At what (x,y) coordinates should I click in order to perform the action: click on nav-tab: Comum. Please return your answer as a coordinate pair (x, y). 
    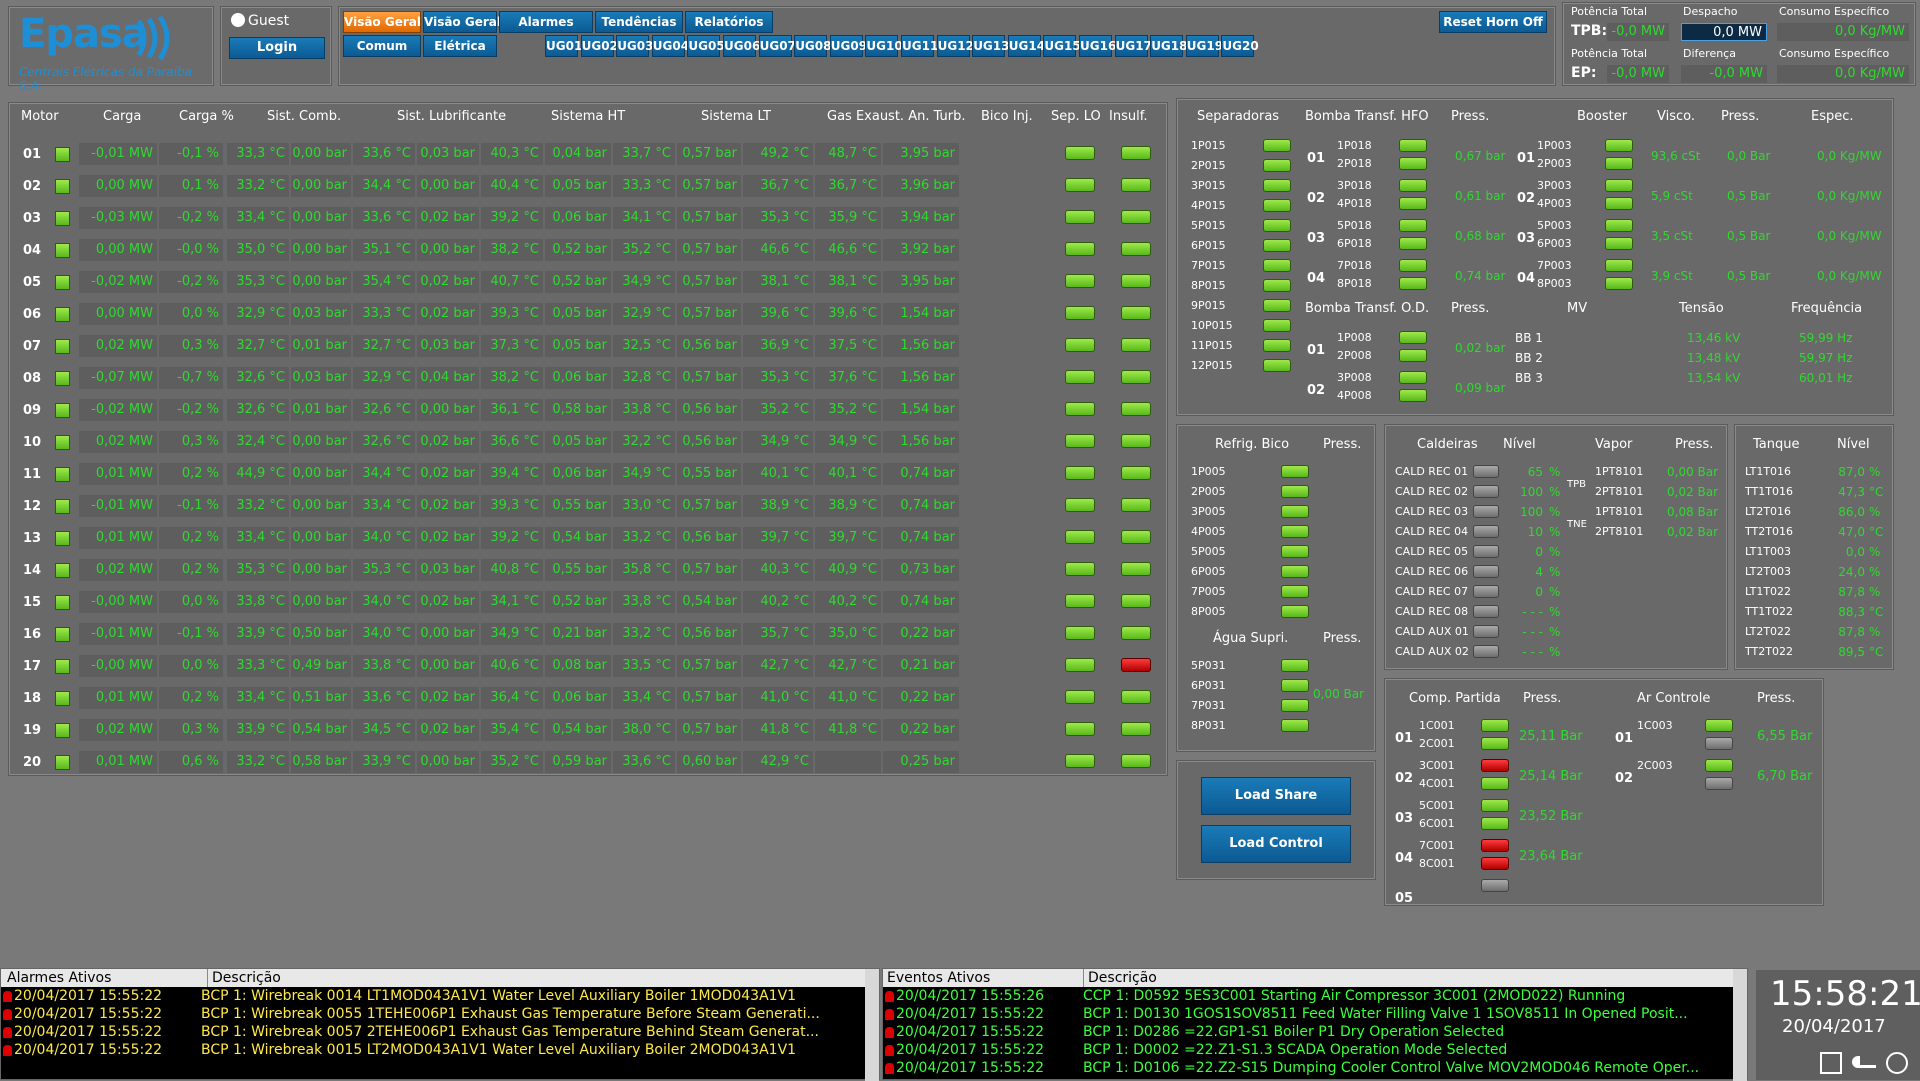
    Looking at the image, I should click on (382, 46).